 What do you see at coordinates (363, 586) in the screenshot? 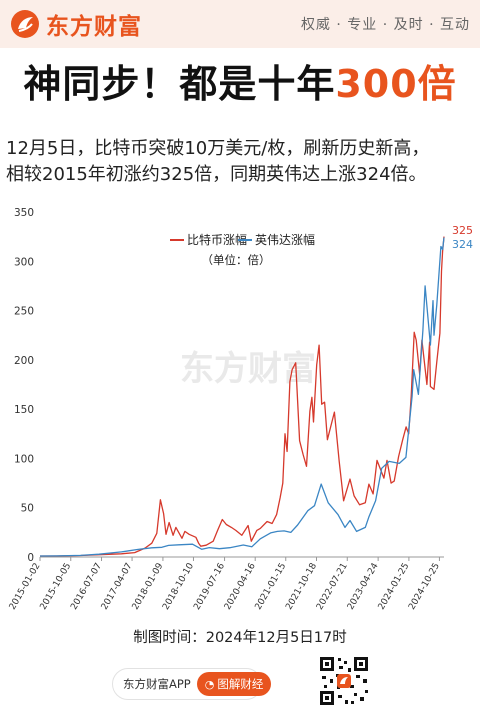
I see `x-tick-label: 2023-04-24` at bounding box center [363, 586].